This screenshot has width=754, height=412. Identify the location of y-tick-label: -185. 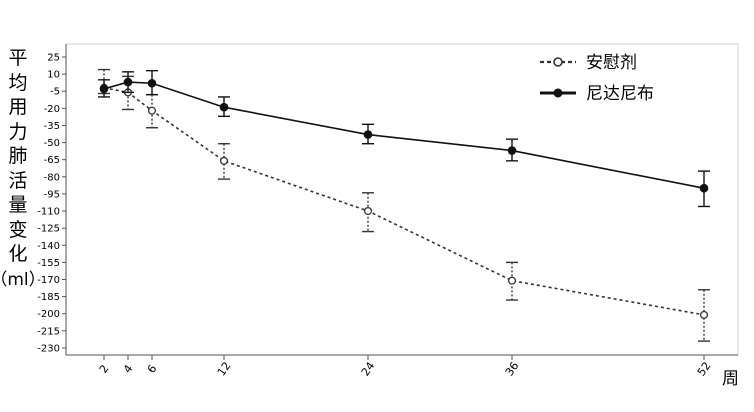
(48, 297).